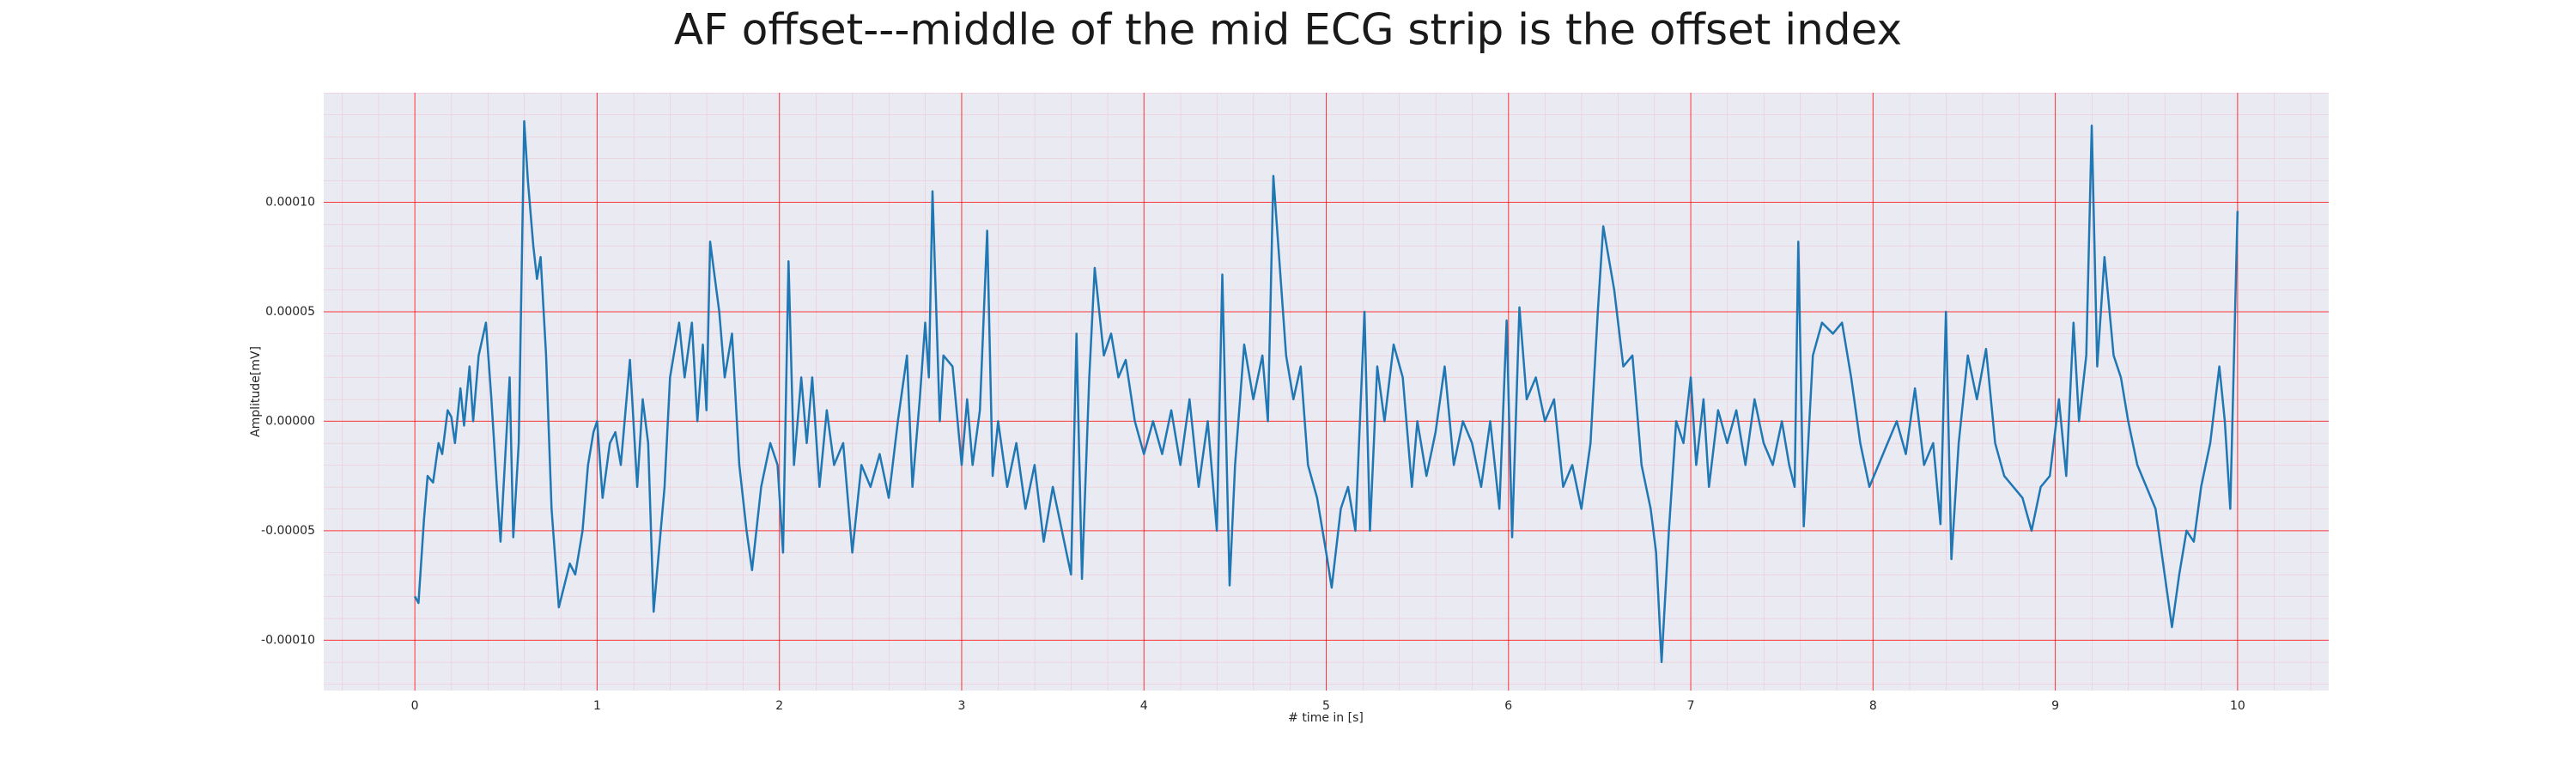 Image resolution: width=2576 pixels, height=773 pixels. I want to click on y-tick-label: -0.00010, so click(288, 640).